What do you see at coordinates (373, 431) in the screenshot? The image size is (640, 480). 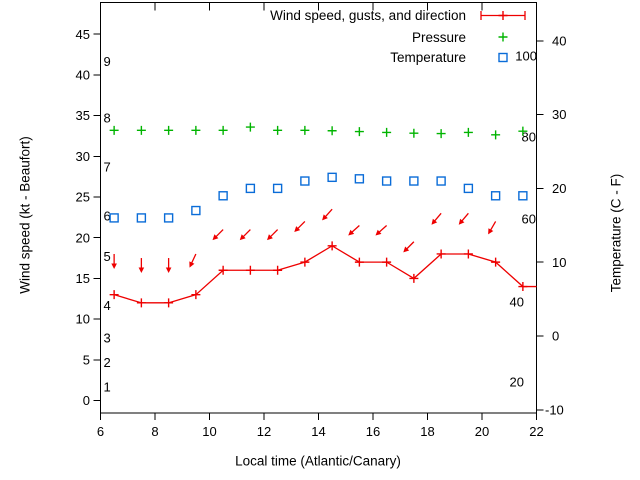 I see `x-tick-label: 16` at bounding box center [373, 431].